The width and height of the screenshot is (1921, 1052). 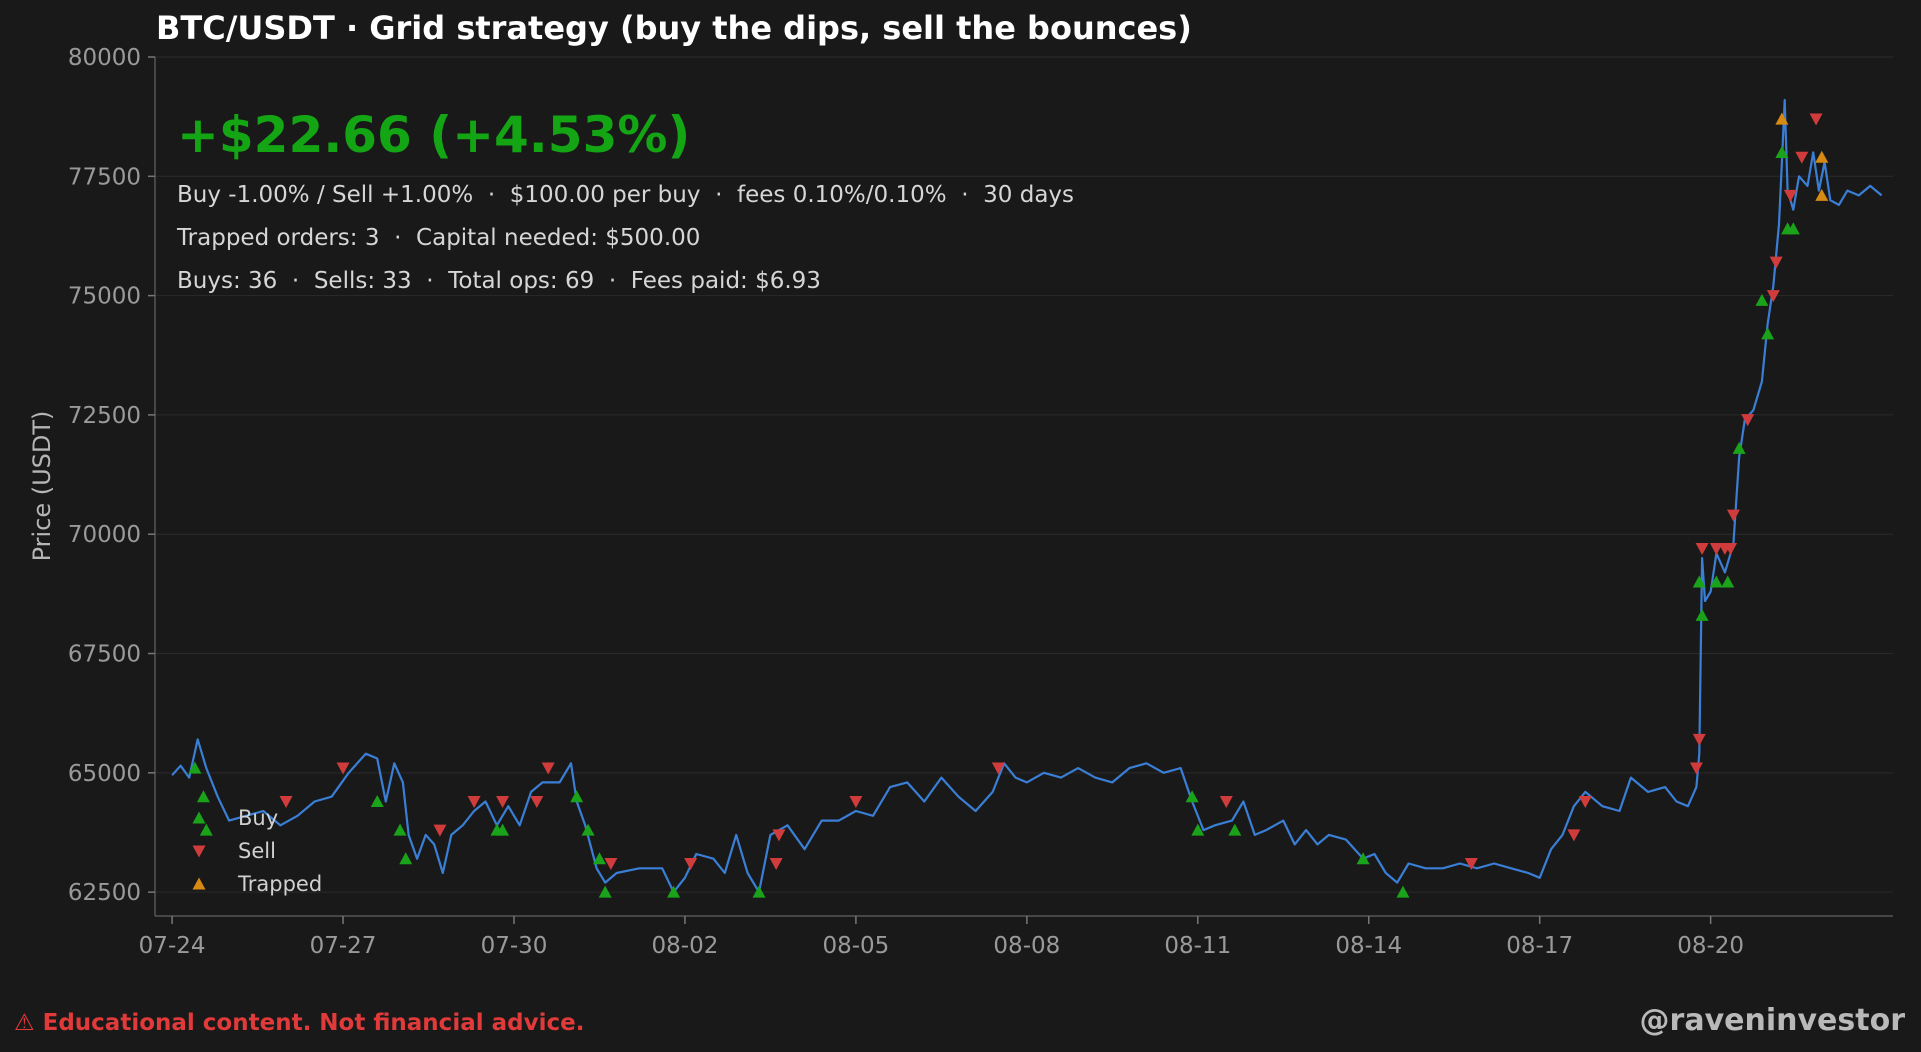 What do you see at coordinates (343, 946) in the screenshot?
I see `x-tick-label: 07-27` at bounding box center [343, 946].